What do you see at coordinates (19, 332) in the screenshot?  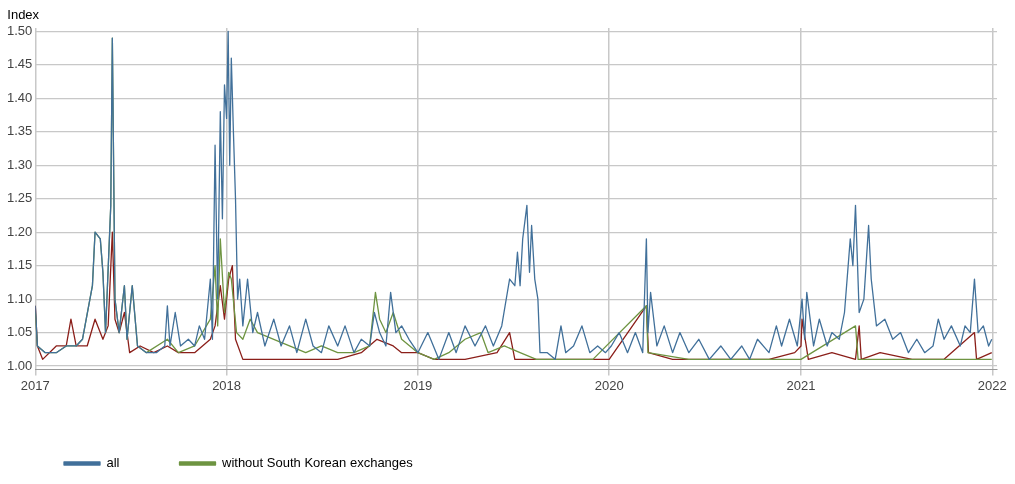 I see `y-tick-label: 1.05` at bounding box center [19, 332].